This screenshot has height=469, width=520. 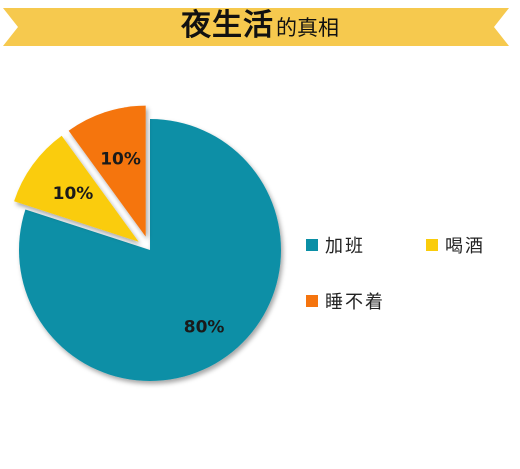 I want to click on legend-item-0: 加班, so click(x=335, y=245).